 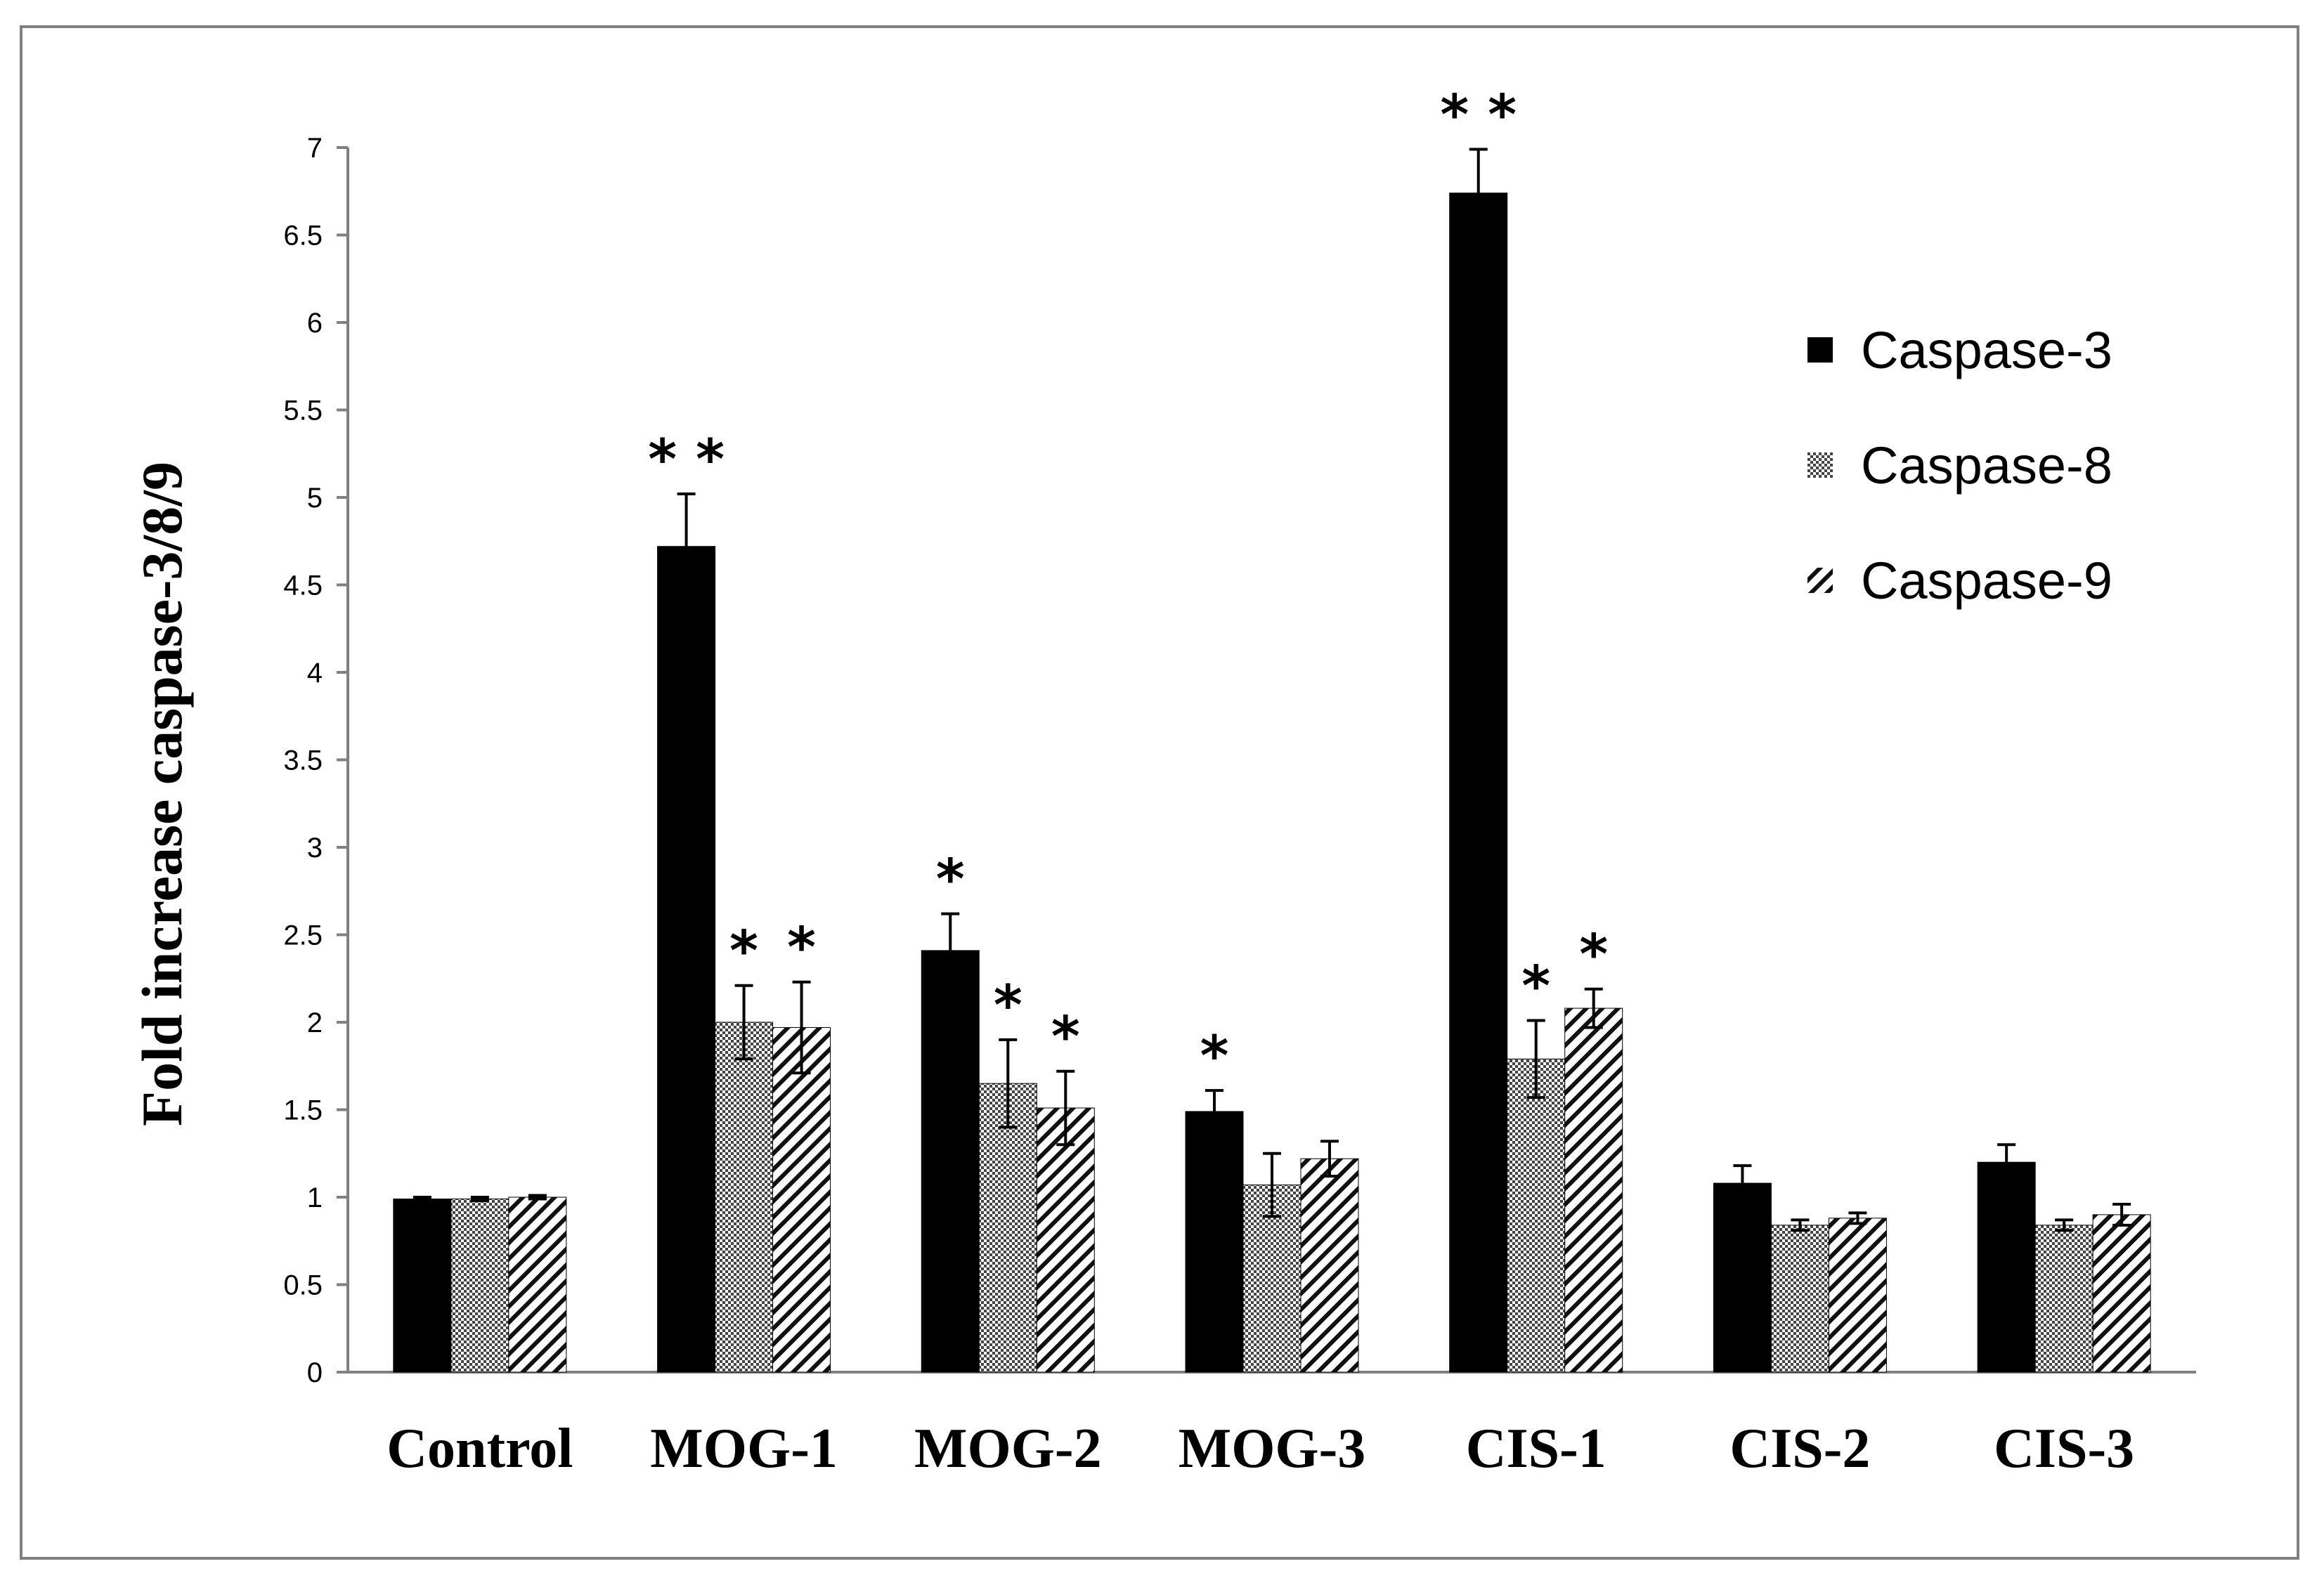 I want to click on y-axis-label: Fold increase caspase-3/8/9, so click(x=162, y=794).